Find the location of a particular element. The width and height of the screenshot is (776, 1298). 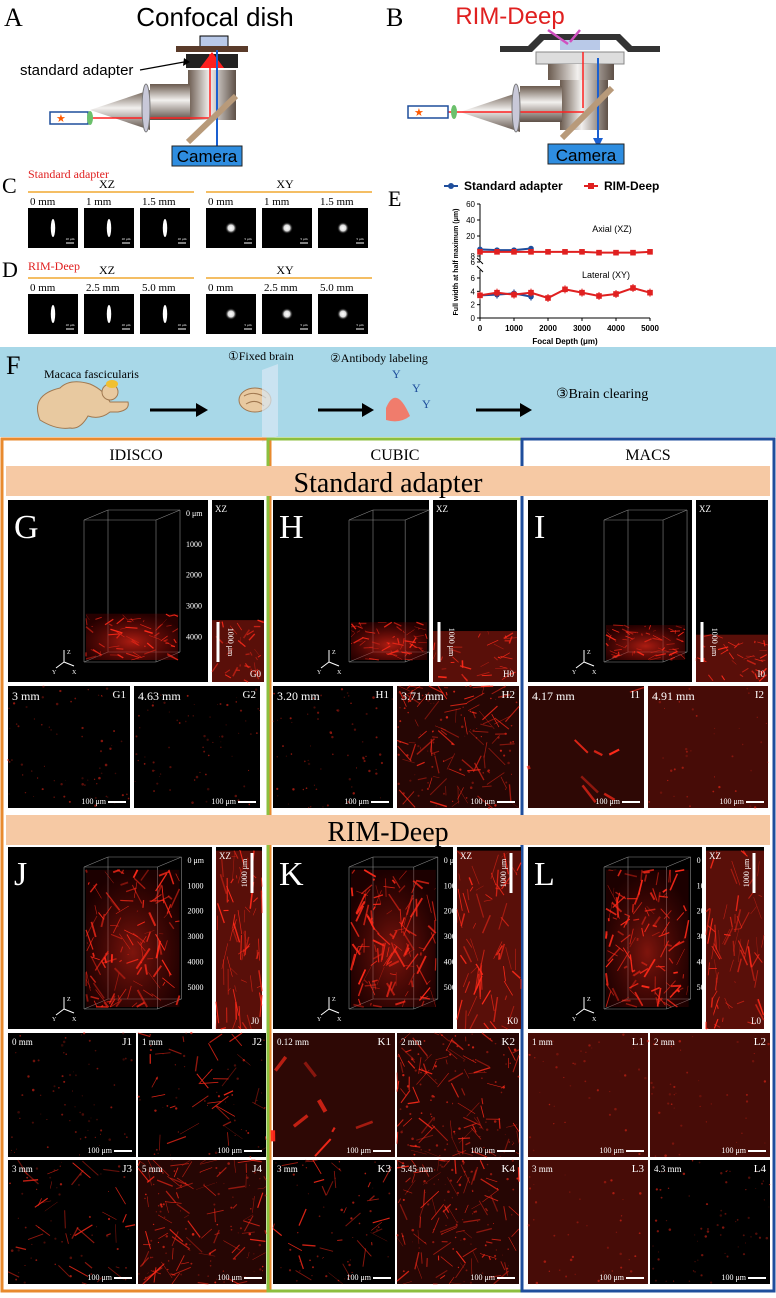

panel-b: B RIM-Deep ★ Camera is located at coordinates (523, 84).